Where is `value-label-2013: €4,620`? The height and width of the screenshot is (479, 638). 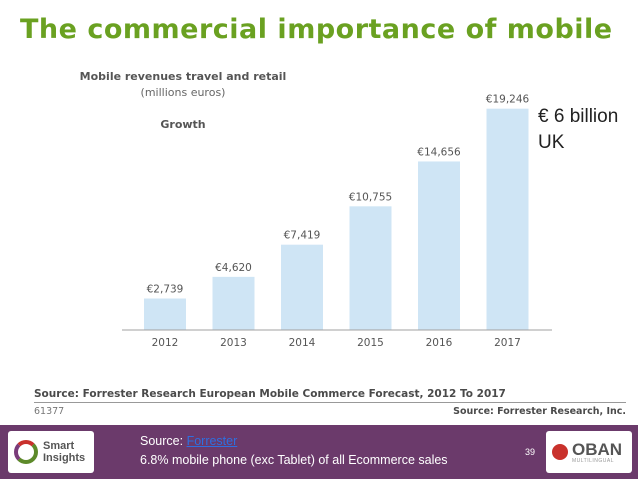
value-label-2013: €4,620 is located at coordinates (233, 268).